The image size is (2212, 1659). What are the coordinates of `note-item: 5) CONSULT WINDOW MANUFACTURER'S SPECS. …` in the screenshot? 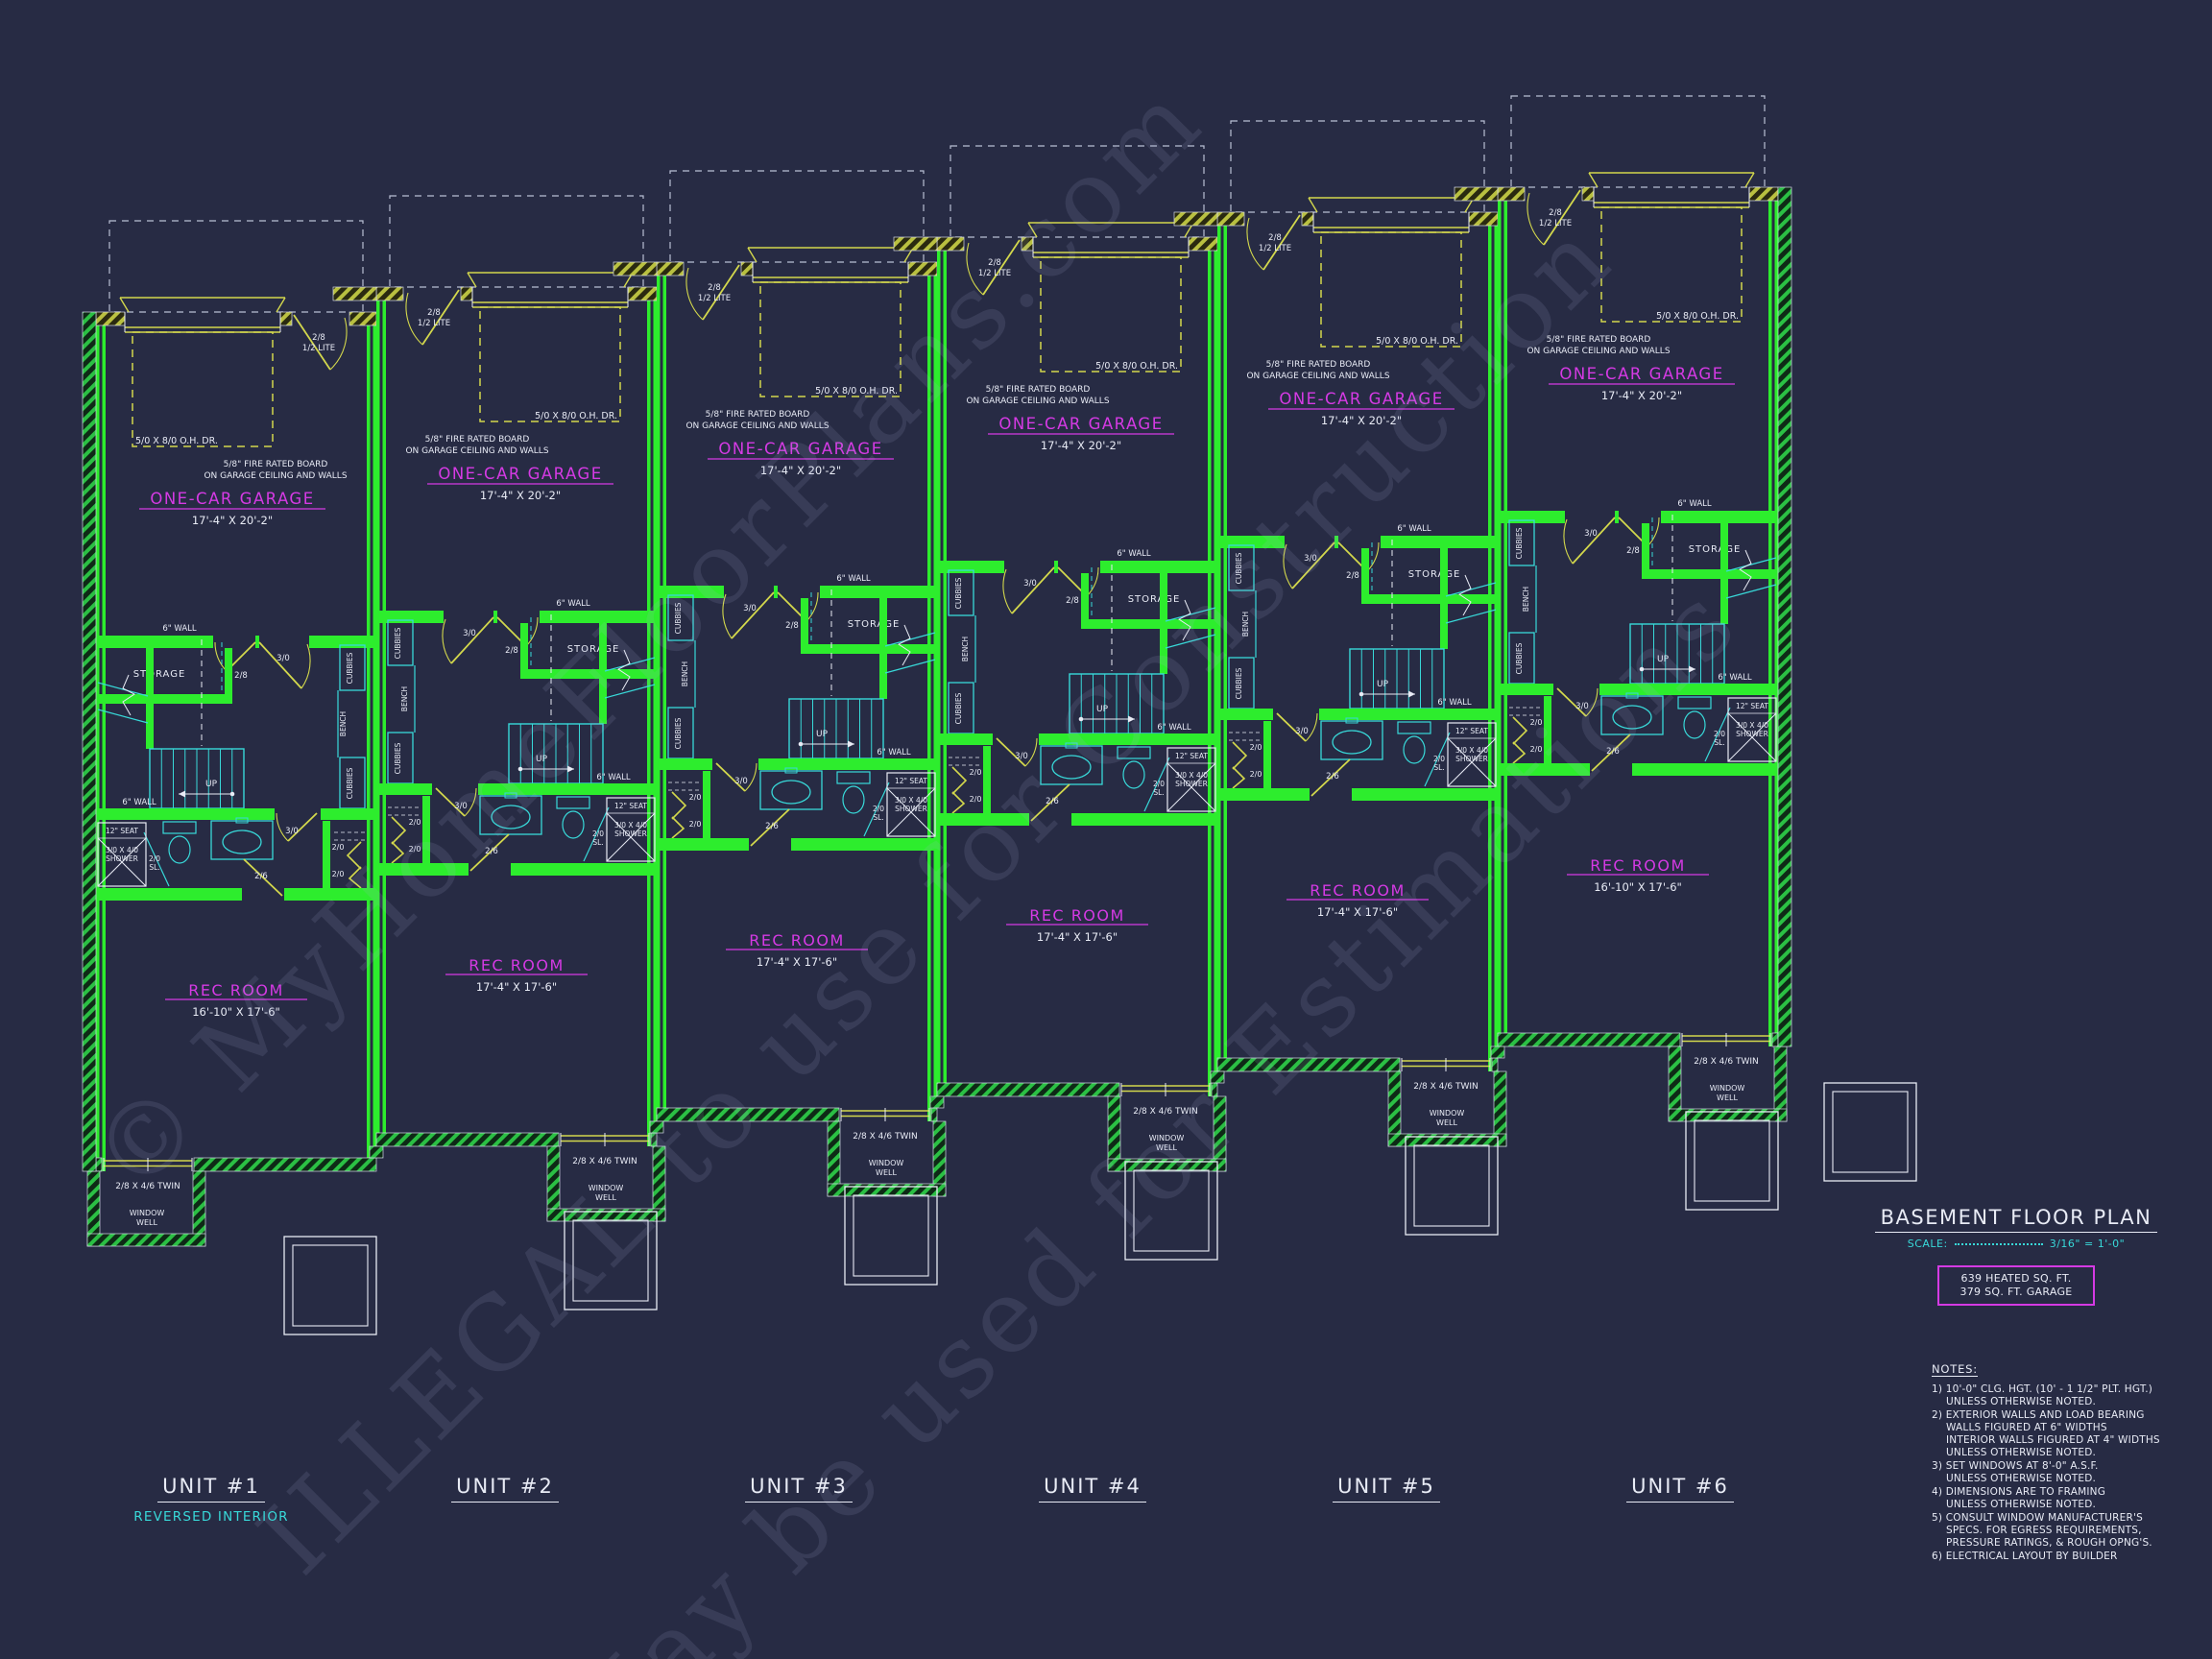 It's located at (2042, 1531).